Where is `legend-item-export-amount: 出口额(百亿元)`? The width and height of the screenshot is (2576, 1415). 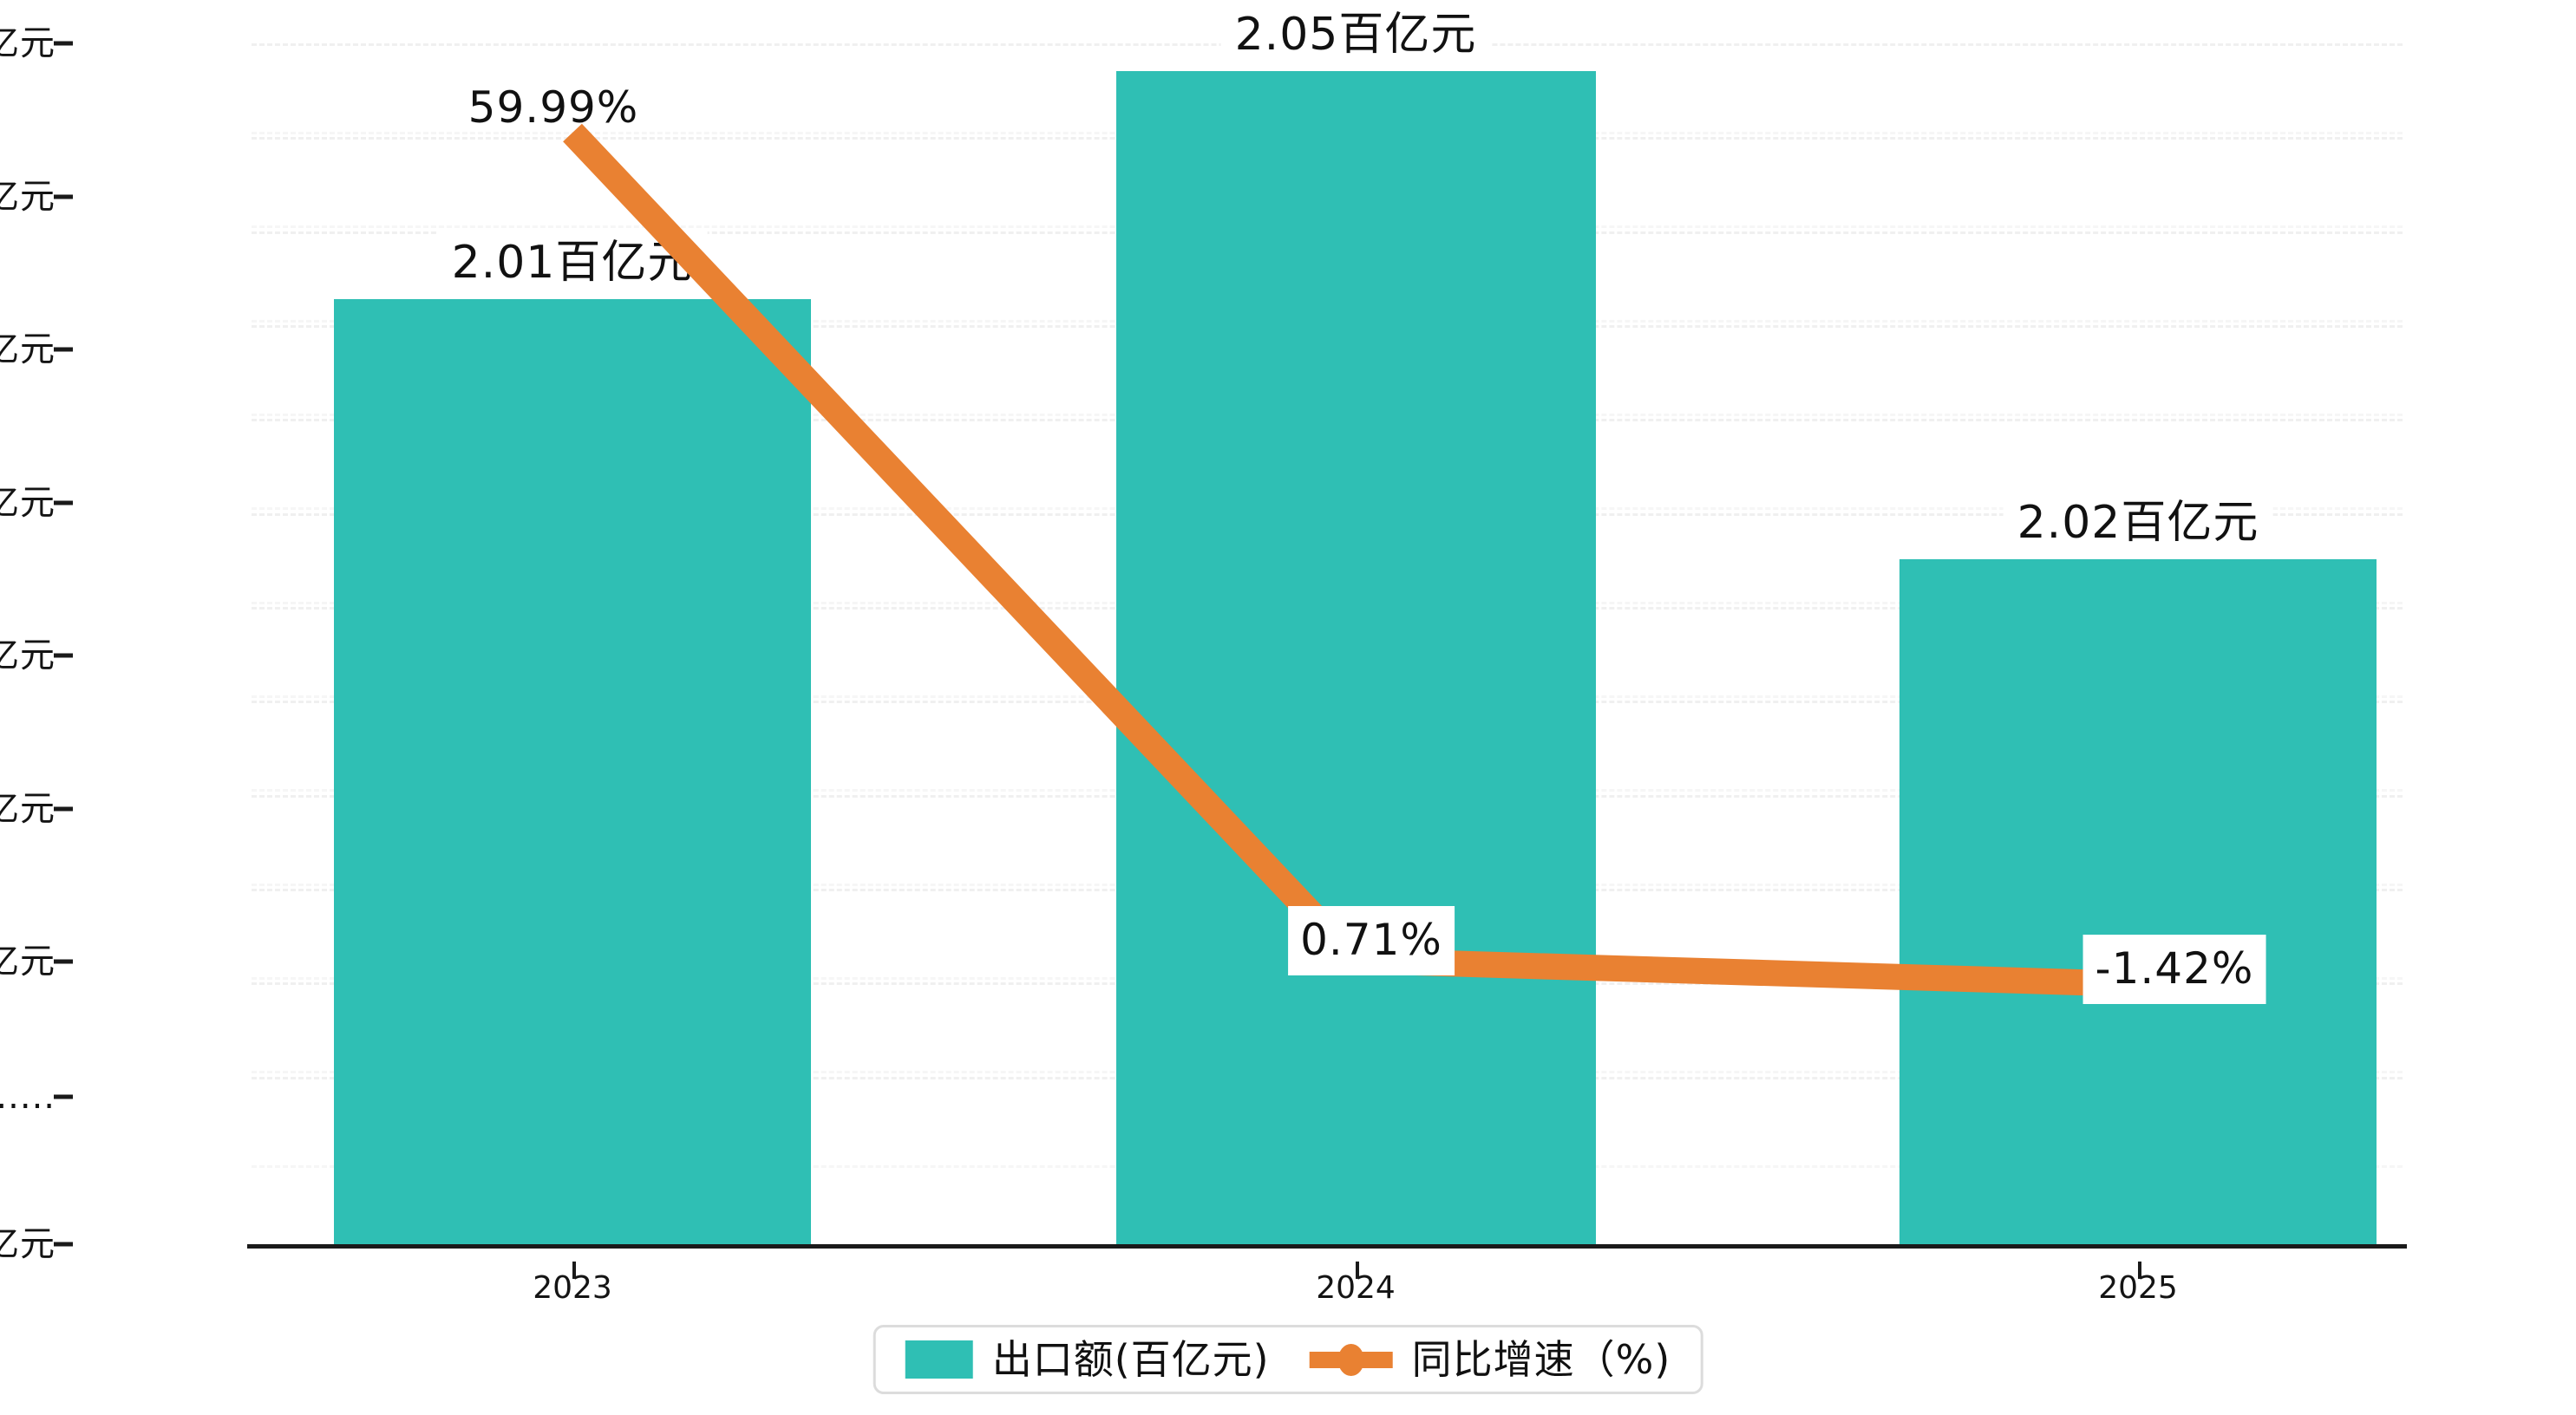
legend-item-export-amount: 出口额(百亿元) is located at coordinates (1087, 1359).